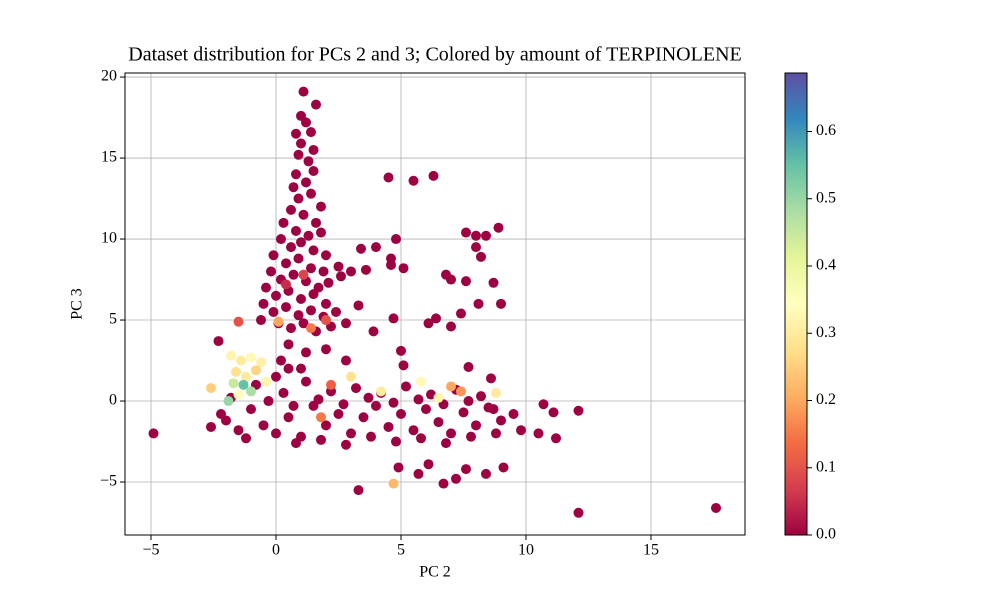 This screenshot has height=600, width=1000. Describe the element at coordinates (826, 399) in the screenshot. I see `colorbar-tick-label: 0.2` at that location.